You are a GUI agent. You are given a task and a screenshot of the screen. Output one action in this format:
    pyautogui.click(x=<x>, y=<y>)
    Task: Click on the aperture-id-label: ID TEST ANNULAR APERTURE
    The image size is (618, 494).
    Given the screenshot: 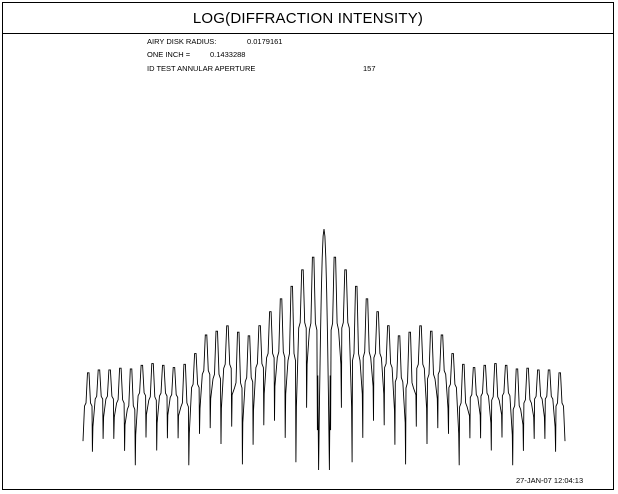 What is the action you would take?
    pyautogui.click(x=201, y=68)
    